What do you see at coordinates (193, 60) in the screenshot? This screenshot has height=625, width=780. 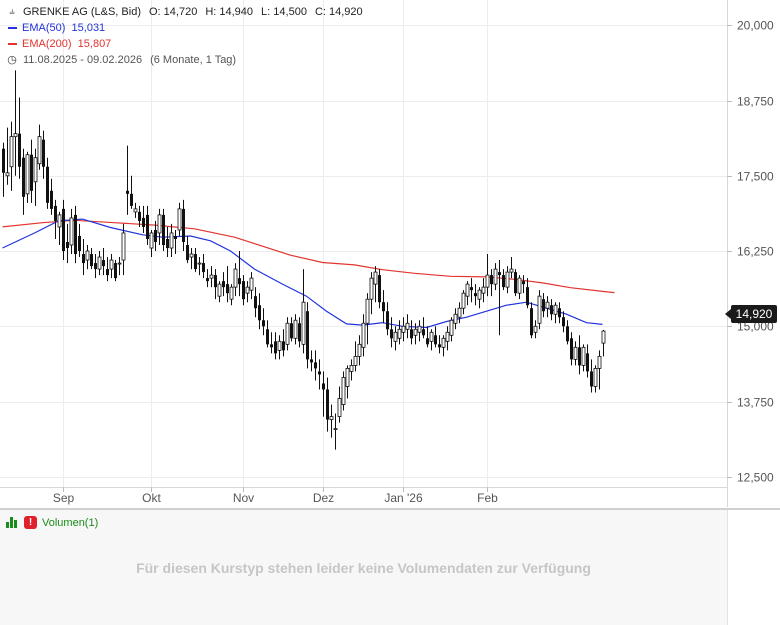 I see `date-range-detail: (6 Monate, 1 Tag)` at bounding box center [193, 60].